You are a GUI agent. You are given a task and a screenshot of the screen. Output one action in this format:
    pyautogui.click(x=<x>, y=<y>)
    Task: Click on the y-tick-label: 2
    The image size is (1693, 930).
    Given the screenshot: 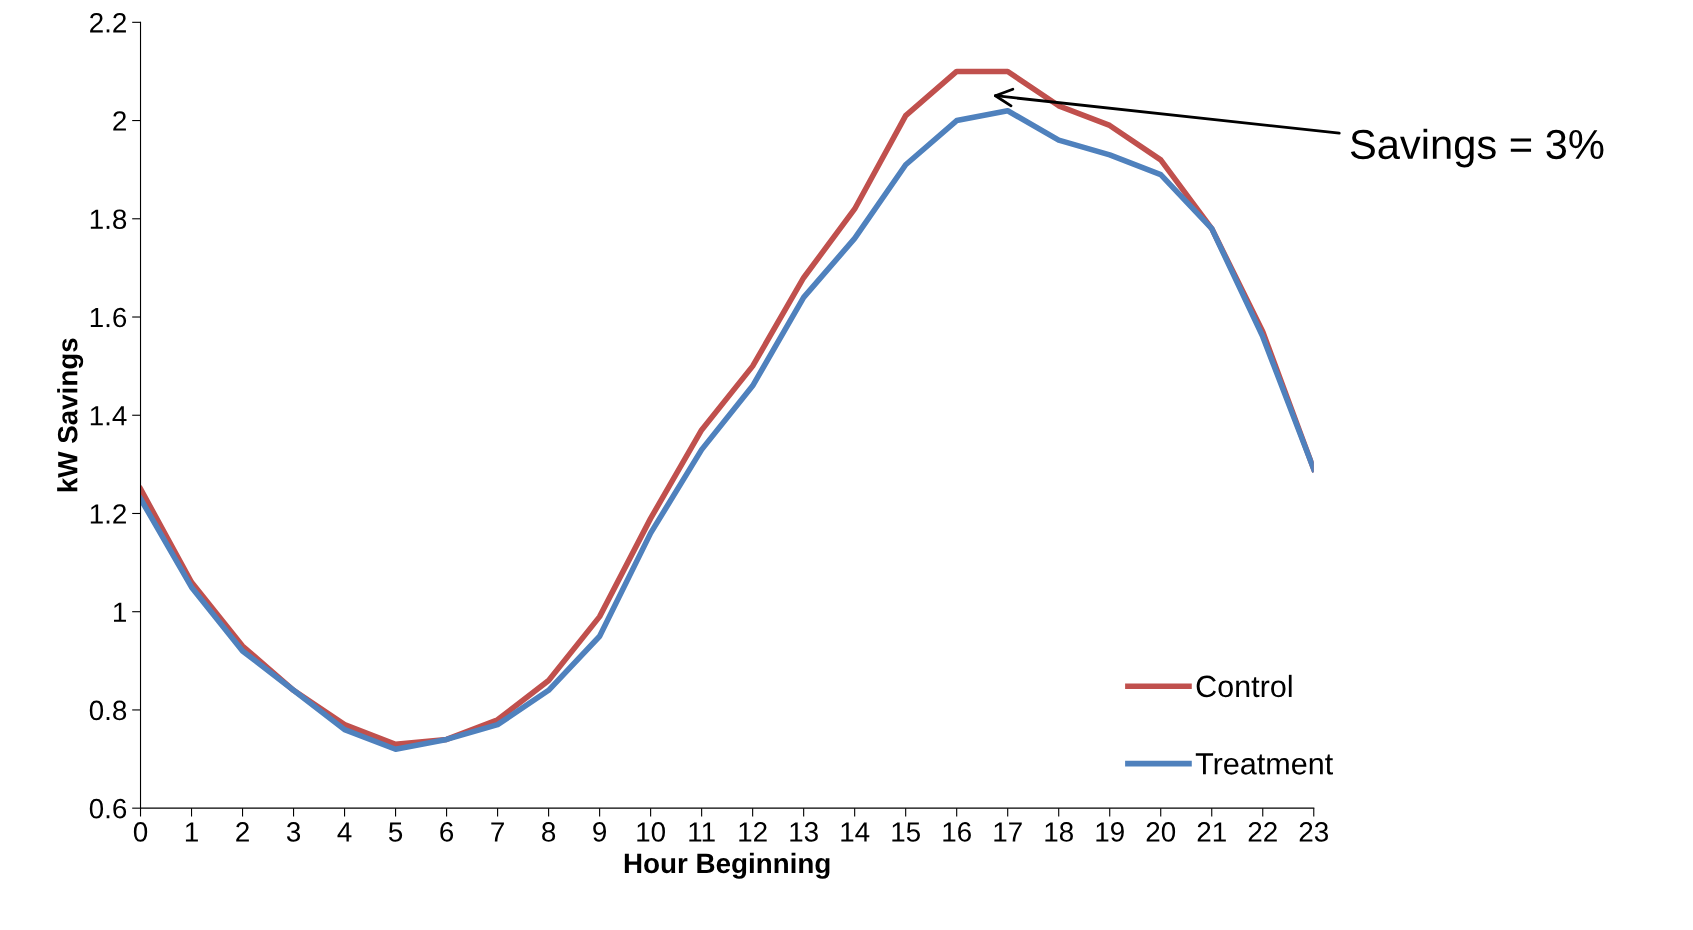 What is the action you would take?
    pyautogui.click(x=119, y=121)
    